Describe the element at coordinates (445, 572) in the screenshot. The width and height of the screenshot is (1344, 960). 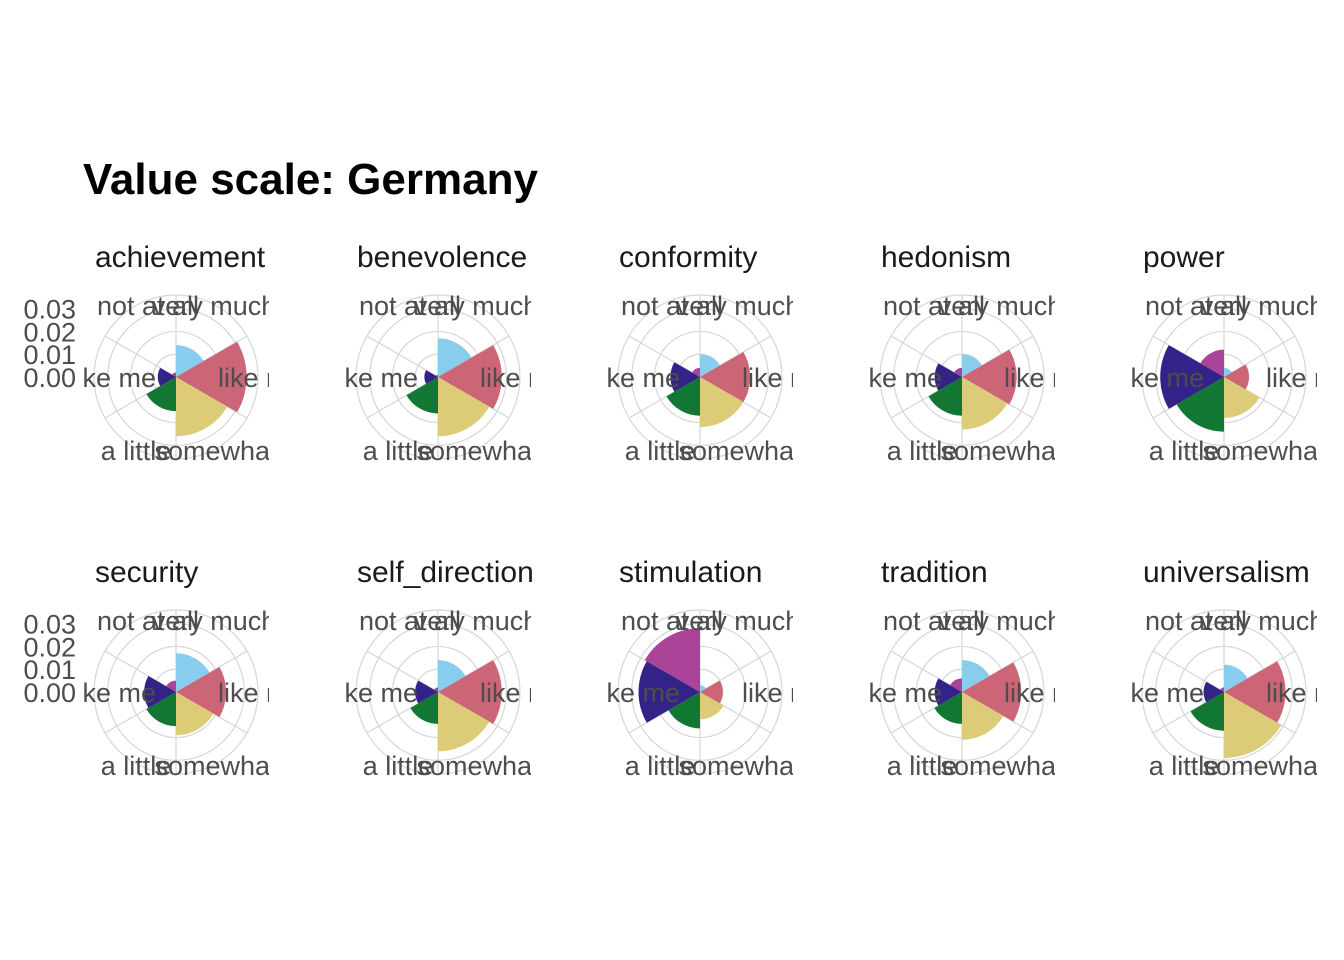
I see `facet-title: self_direction` at that location.